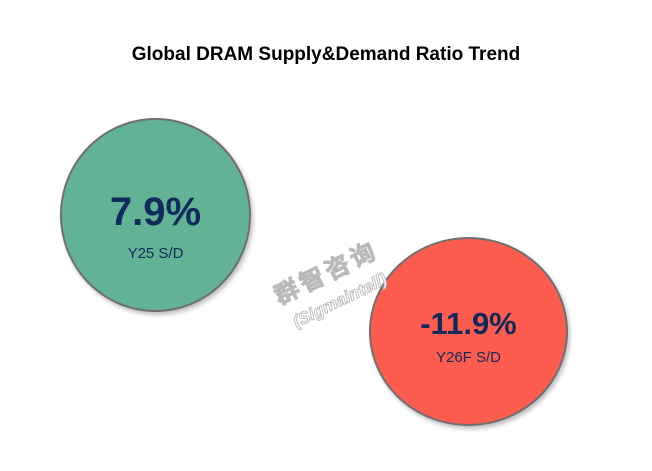  What do you see at coordinates (155, 253) in the screenshot?
I see `bubble-y25-label: Y25 S/D` at bounding box center [155, 253].